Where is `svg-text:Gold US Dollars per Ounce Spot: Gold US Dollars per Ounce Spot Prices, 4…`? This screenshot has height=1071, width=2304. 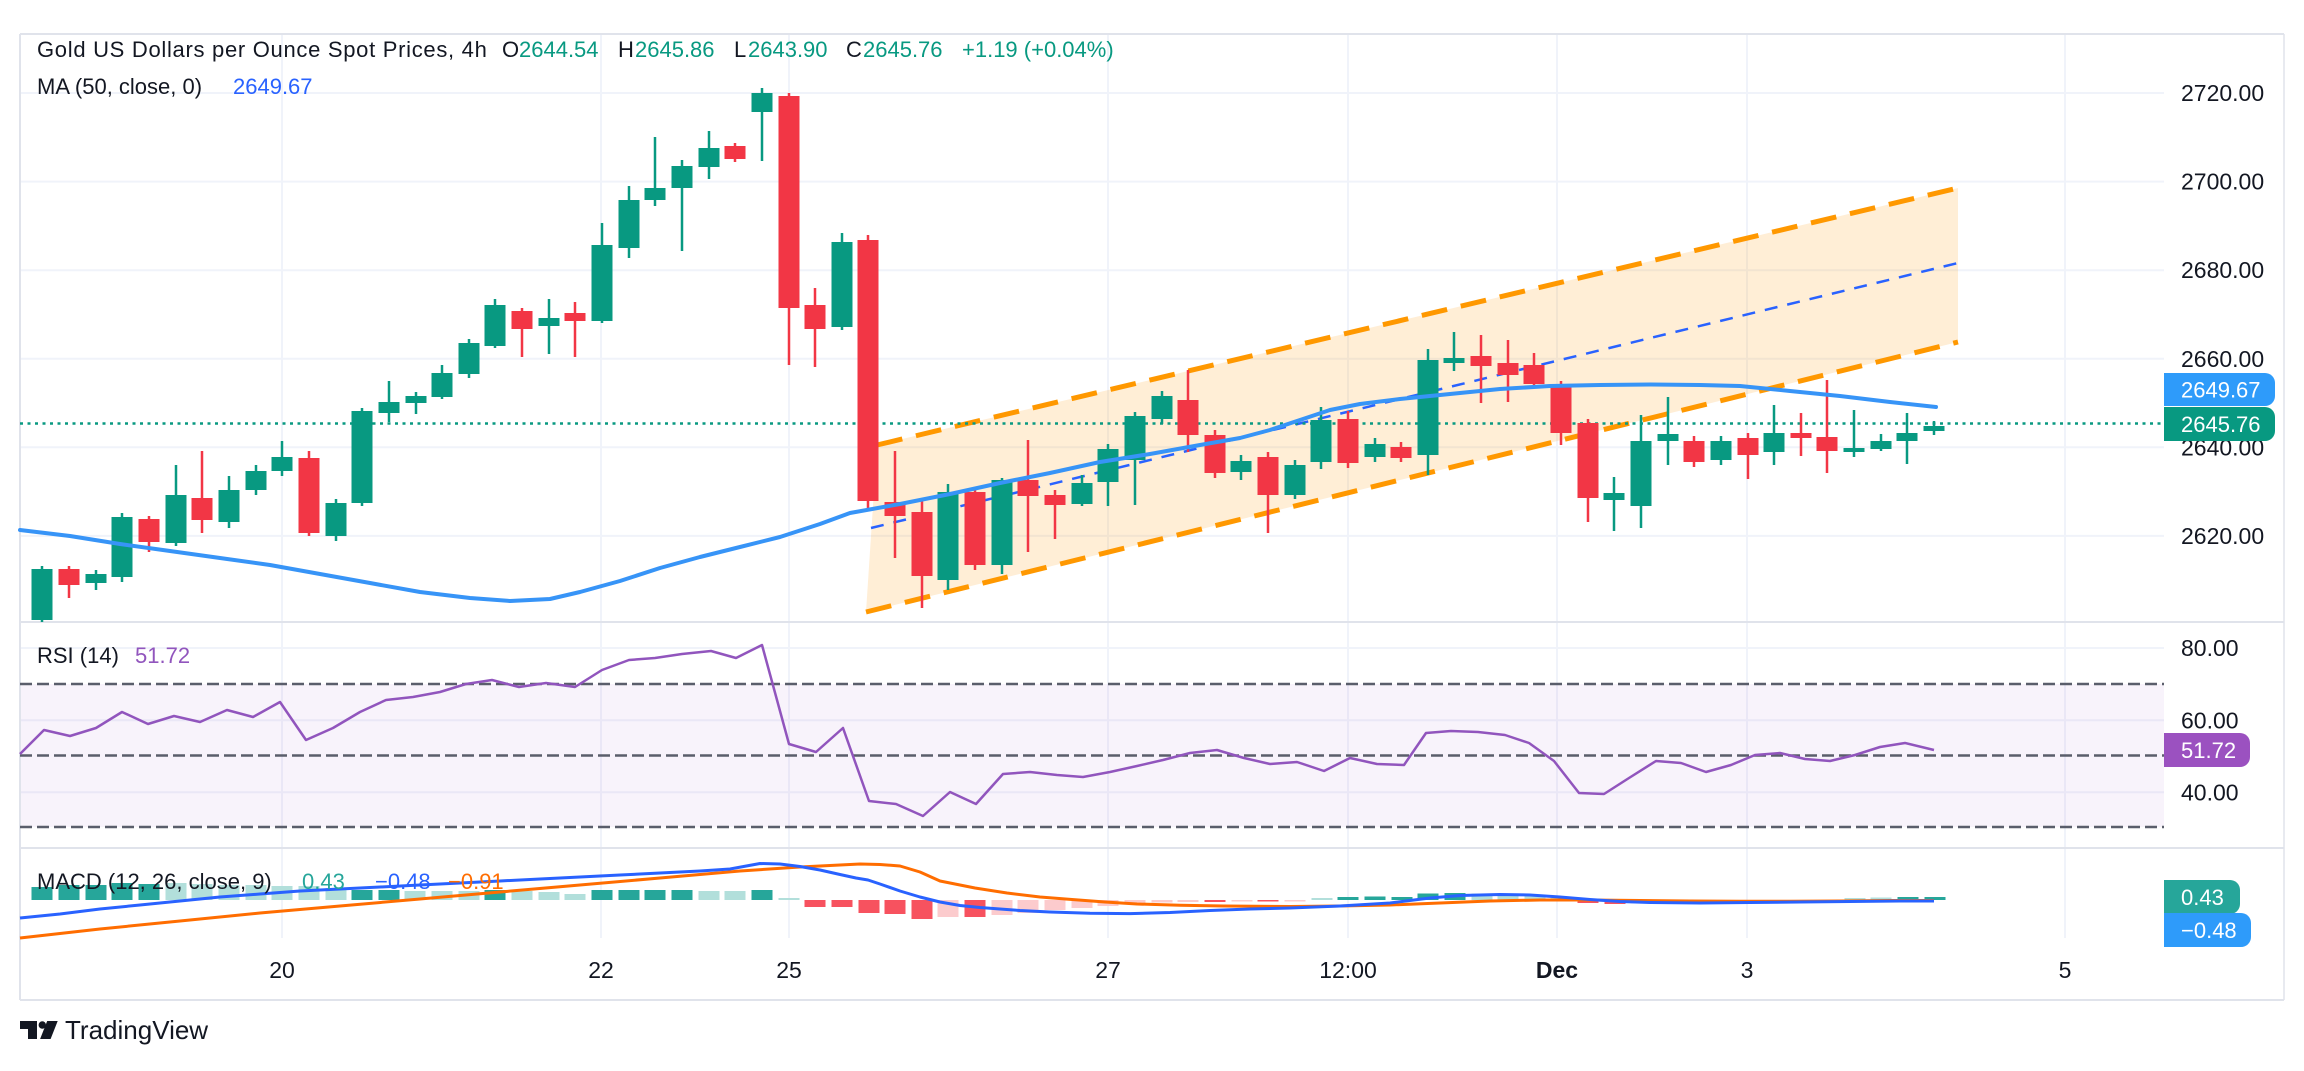 svg-text:Gold US Dollars per Ounce Spot: Gold US Dollars per Ounce Spot Prices, 4… is located at coordinates (262, 49).